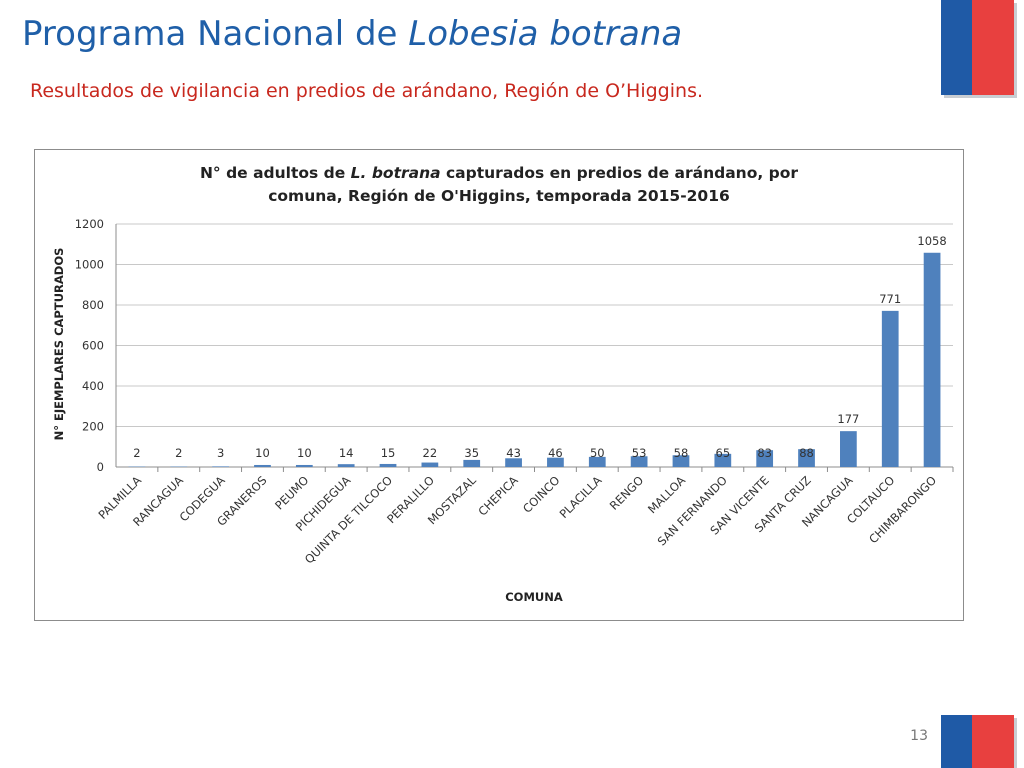 The height and width of the screenshot is (768, 1024). What do you see at coordinates (666, 494) in the screenshot?
I see `x-tick-label: MALLOA` at bounding box center [666, 494].